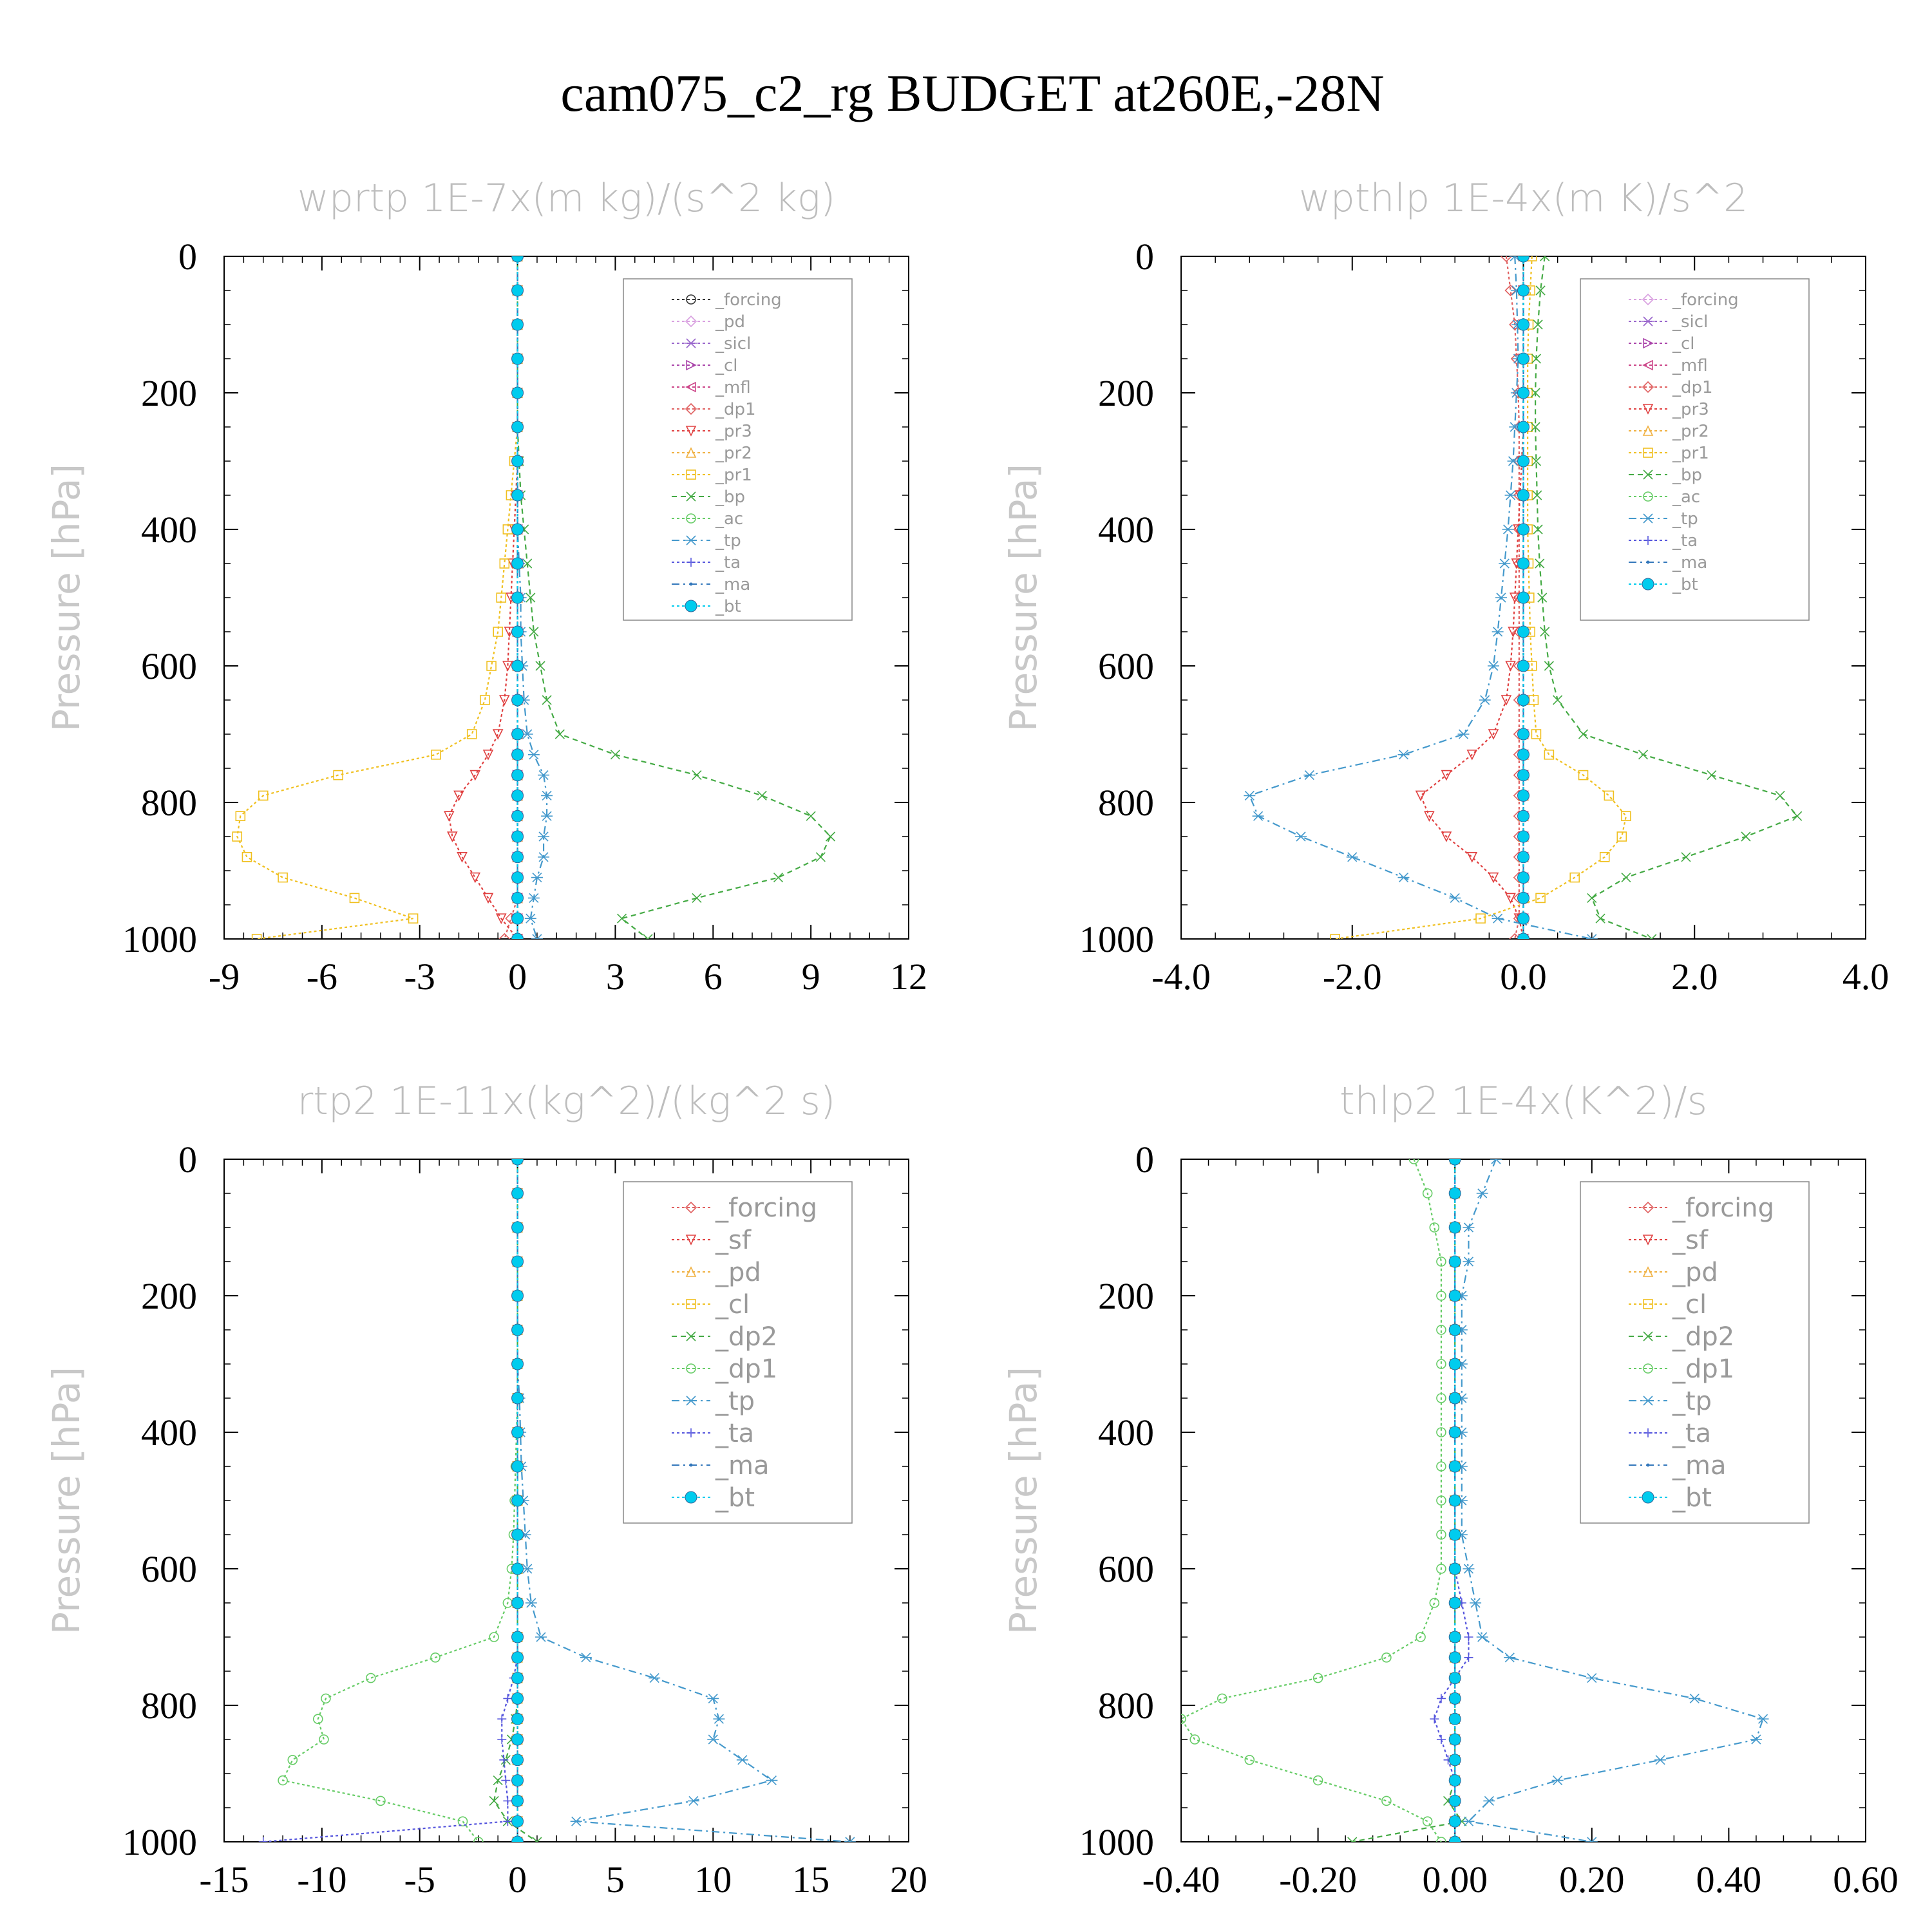 Image resolution: width=1932 pixels, height=1932 pixels. I want to click on legend-label: _dp1, so click(1703, 1369).